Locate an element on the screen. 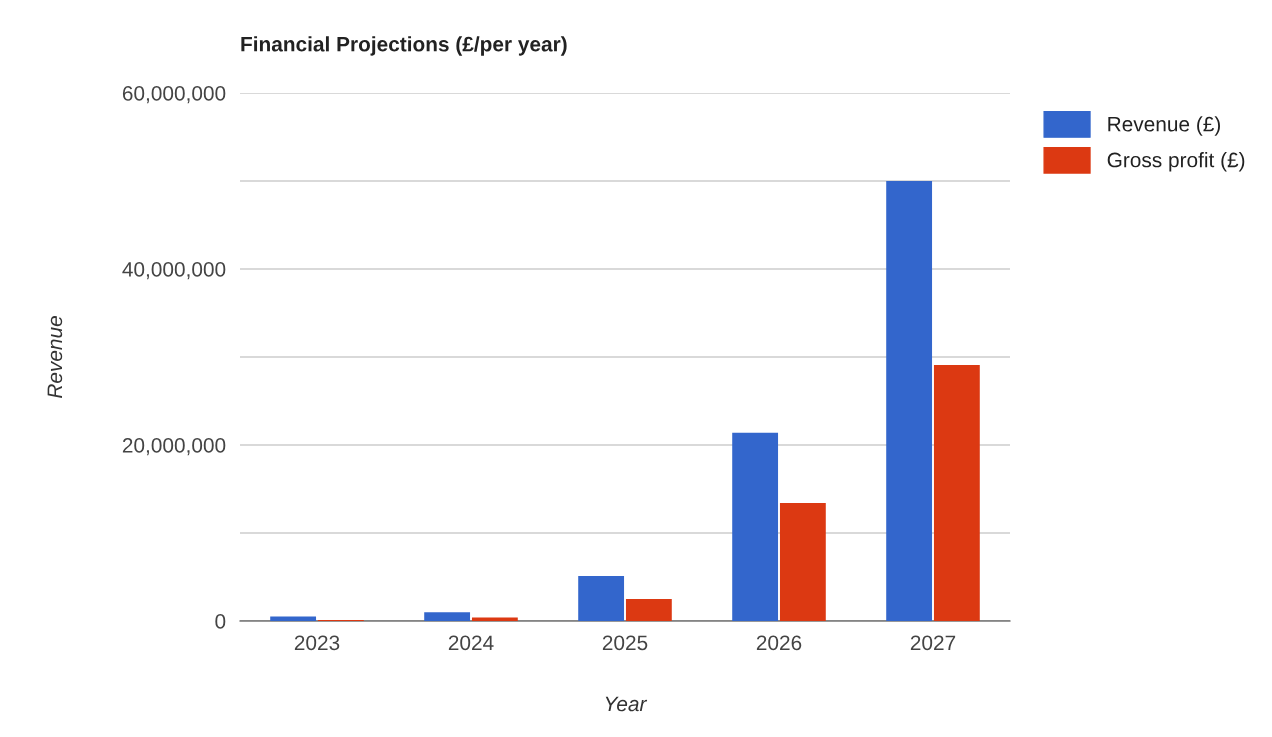 The height and width of the screenshot is (737, 1272). x-tick-label: 2024 is located at coordinates (471, 643).